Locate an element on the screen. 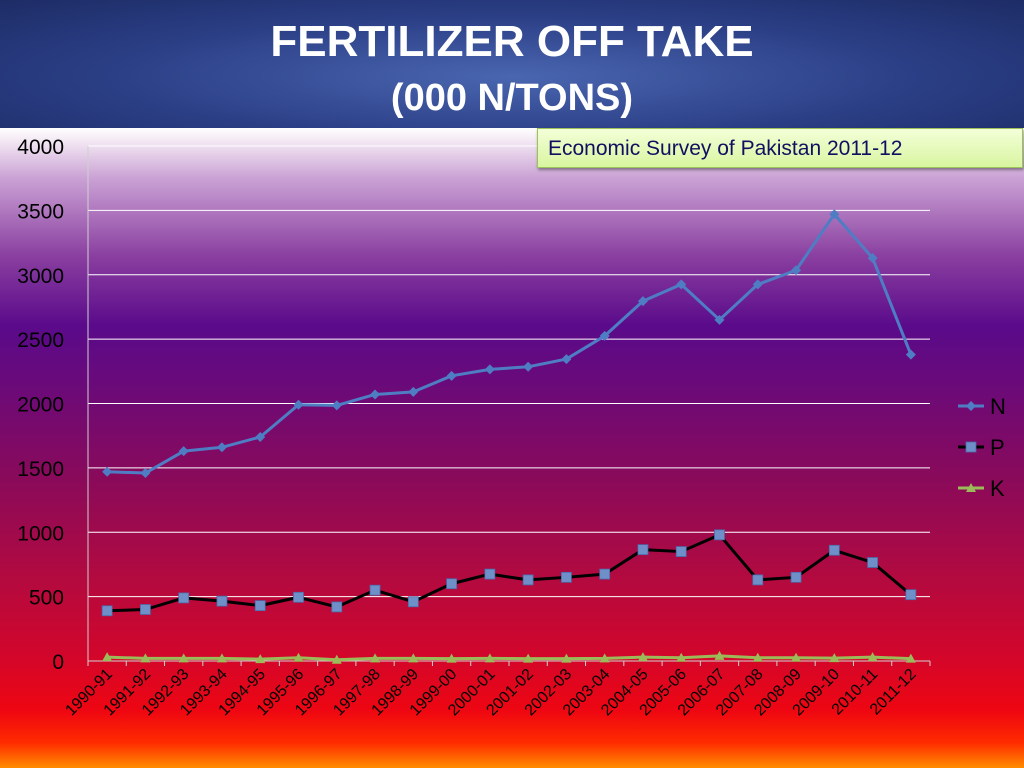  source-note: Economic Survey of Pakistan 2011-12 is located at coordinates (725, 148).